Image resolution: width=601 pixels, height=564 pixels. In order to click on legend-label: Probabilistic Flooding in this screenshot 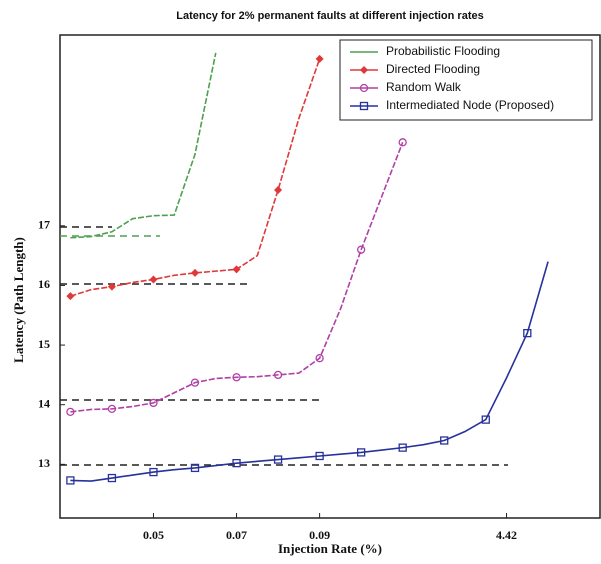, I will do `click(443, 51)`.